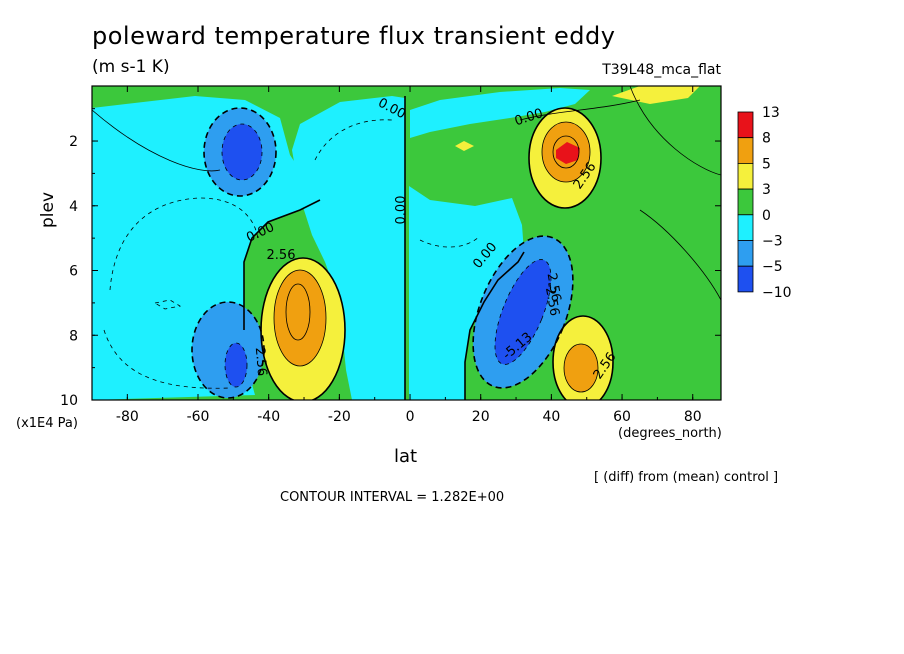 The width and height of the screenshot is (904, 654). I want to click on low-sh-upper-core, so click(242, 152).